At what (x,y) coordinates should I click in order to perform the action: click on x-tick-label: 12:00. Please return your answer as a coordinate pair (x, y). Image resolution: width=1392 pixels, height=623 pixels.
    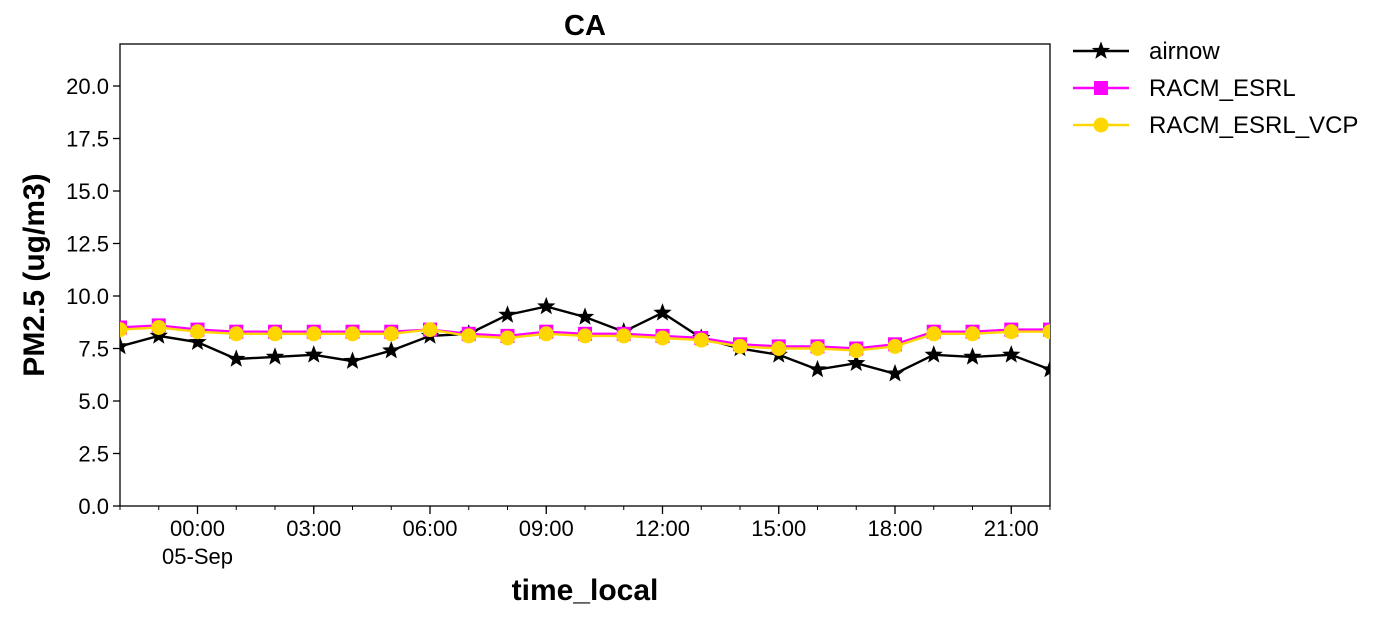
    Looking at the image, I should click on (662, 528).